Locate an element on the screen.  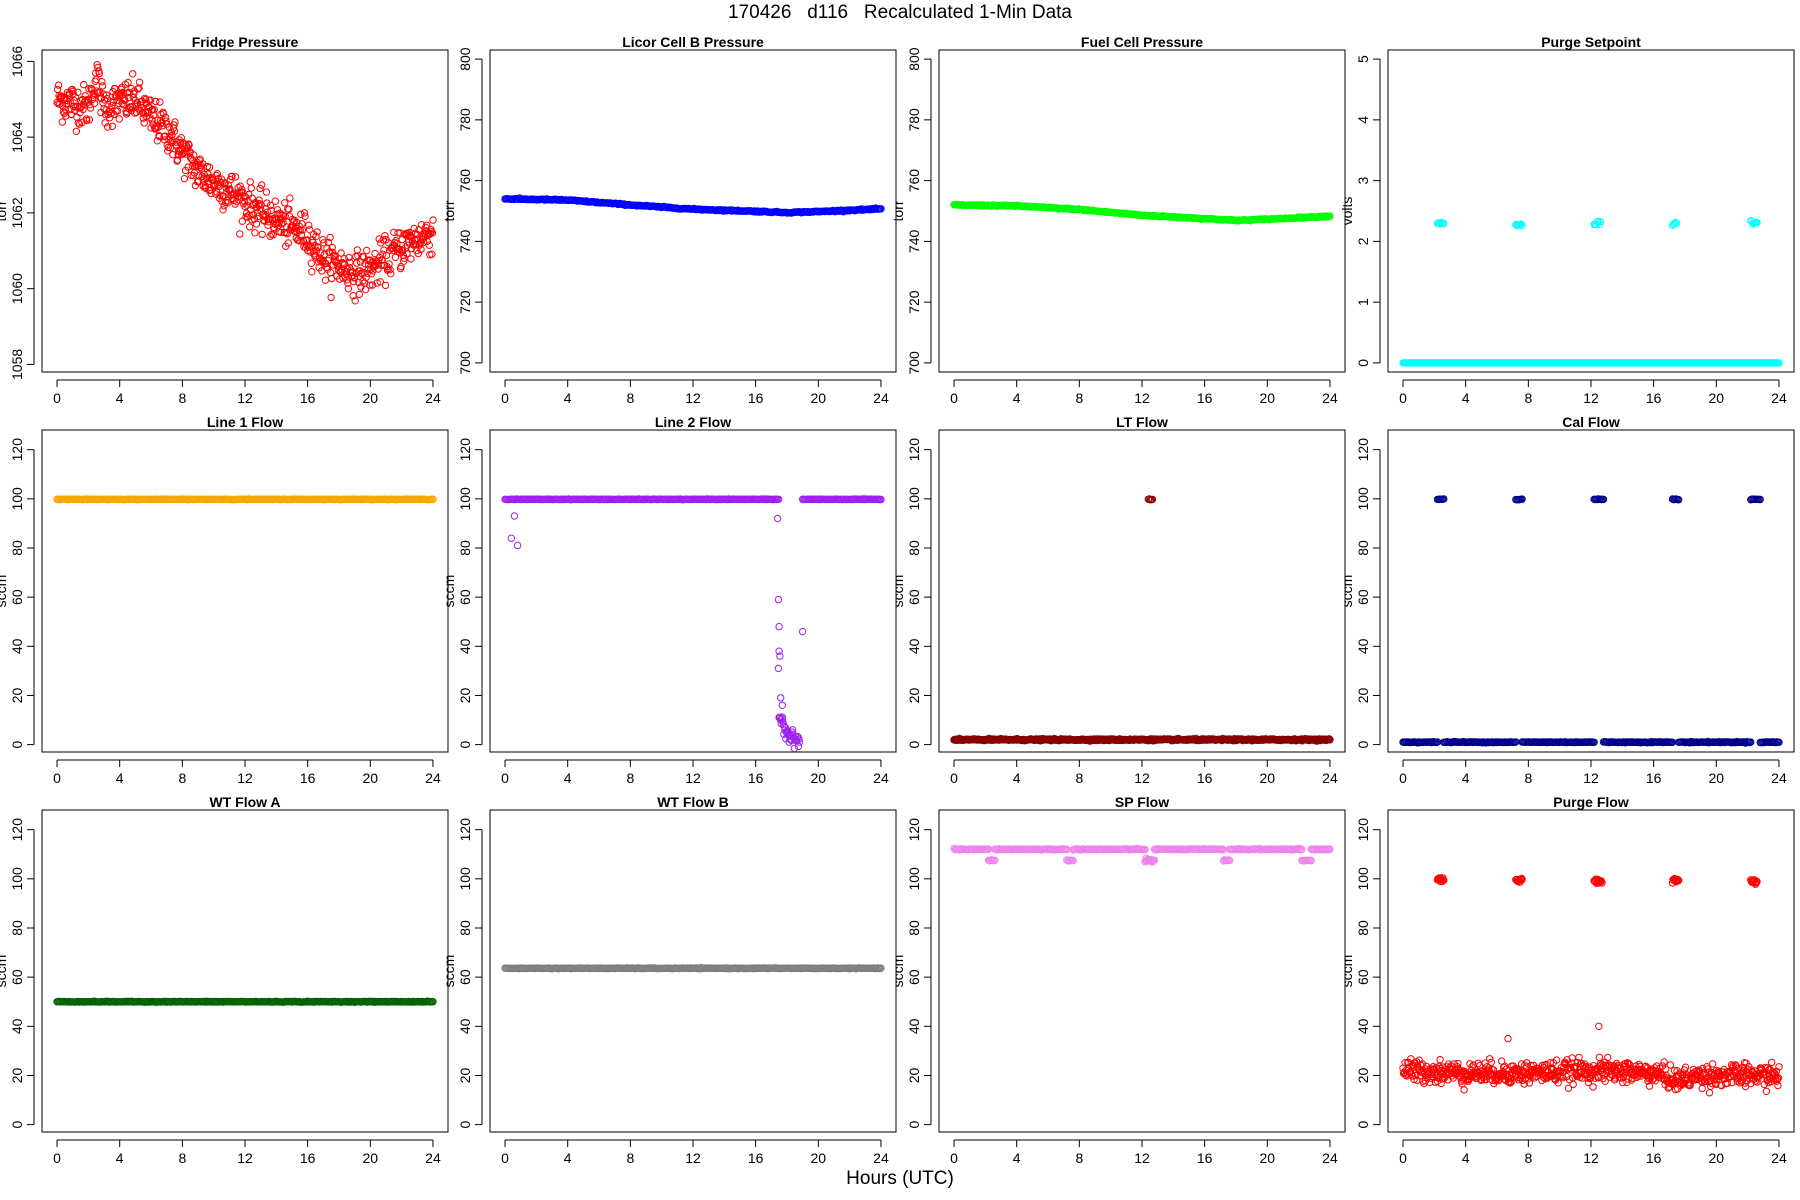
y-tick-label: 700 is located at coordinates (465, 363).